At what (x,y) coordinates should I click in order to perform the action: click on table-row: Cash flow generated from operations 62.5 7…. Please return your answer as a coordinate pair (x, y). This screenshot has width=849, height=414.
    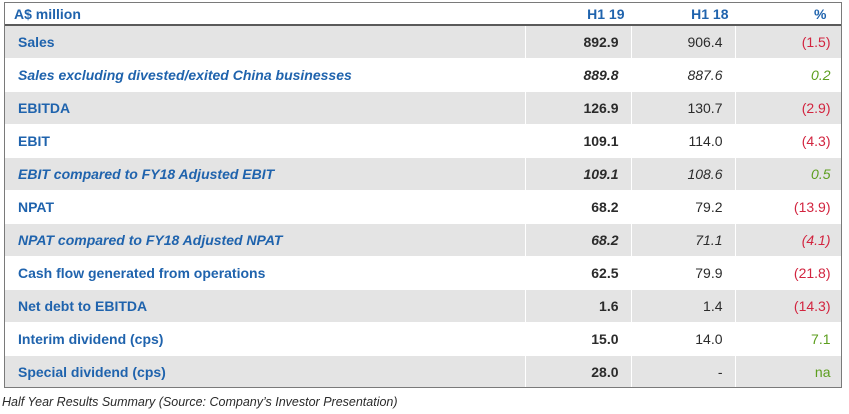
    Looking at the image, I should click on (423, 273).